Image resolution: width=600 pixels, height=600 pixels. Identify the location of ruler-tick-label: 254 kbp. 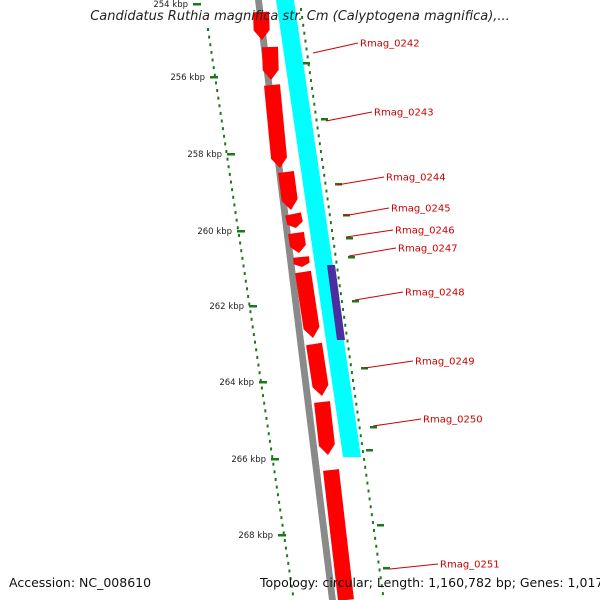
(170, 5).